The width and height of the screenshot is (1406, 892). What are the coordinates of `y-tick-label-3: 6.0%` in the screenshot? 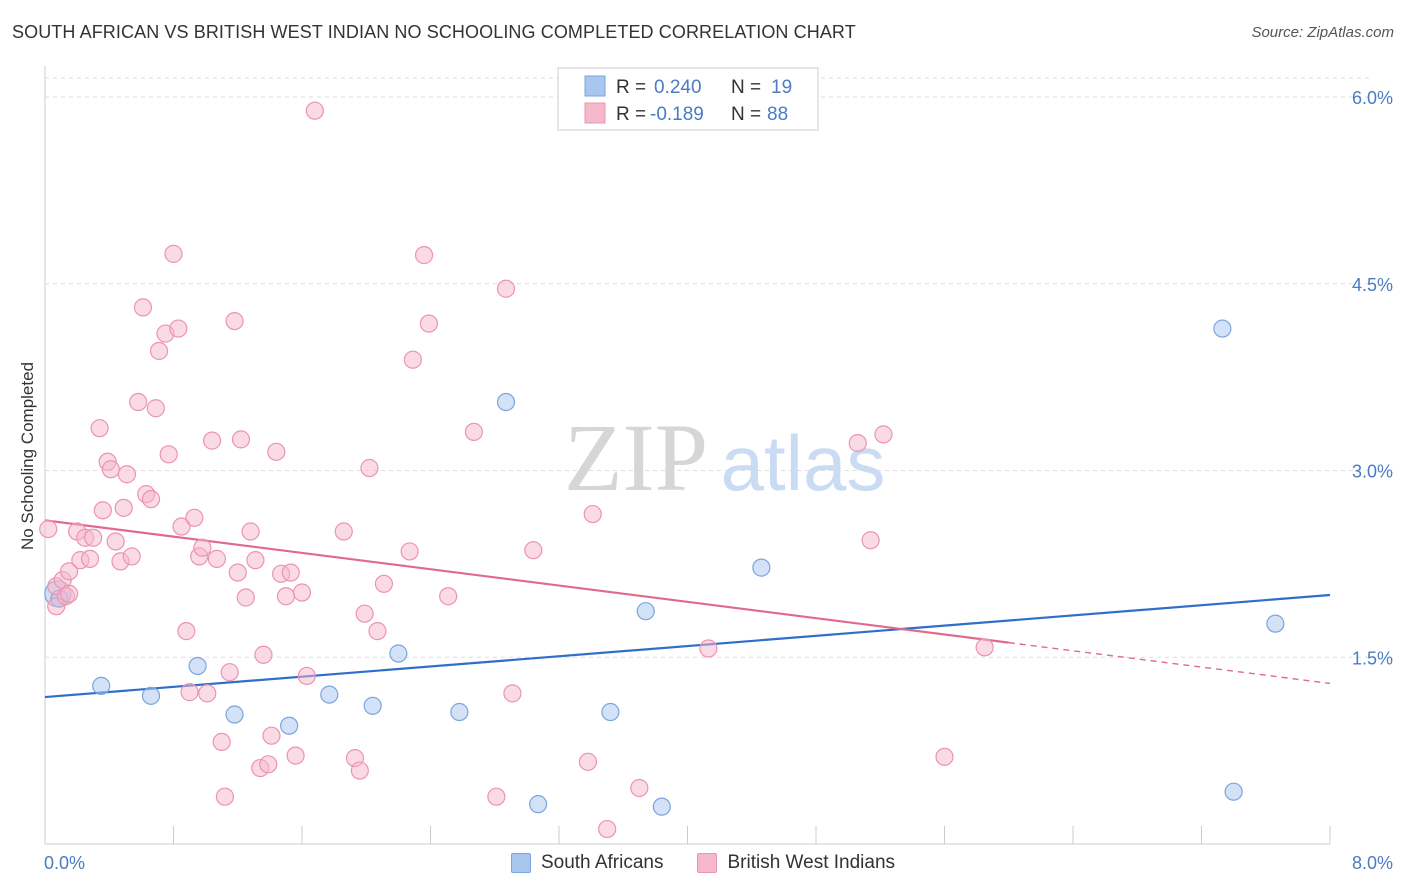 It's located at (1372, 98).